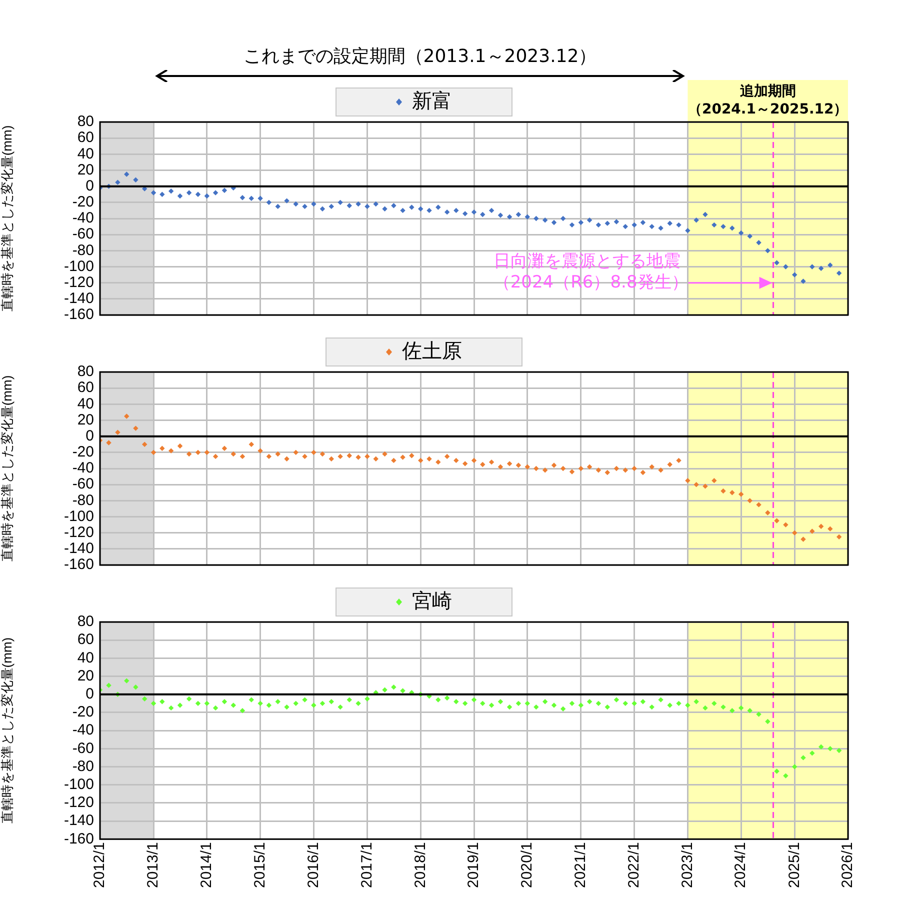 Image resolution: width=906 pixels, height=899 pixels. Describe the element at coordinates (847, 865) in the screenshot. I see `x-tick-label: 2026/1` at that location.